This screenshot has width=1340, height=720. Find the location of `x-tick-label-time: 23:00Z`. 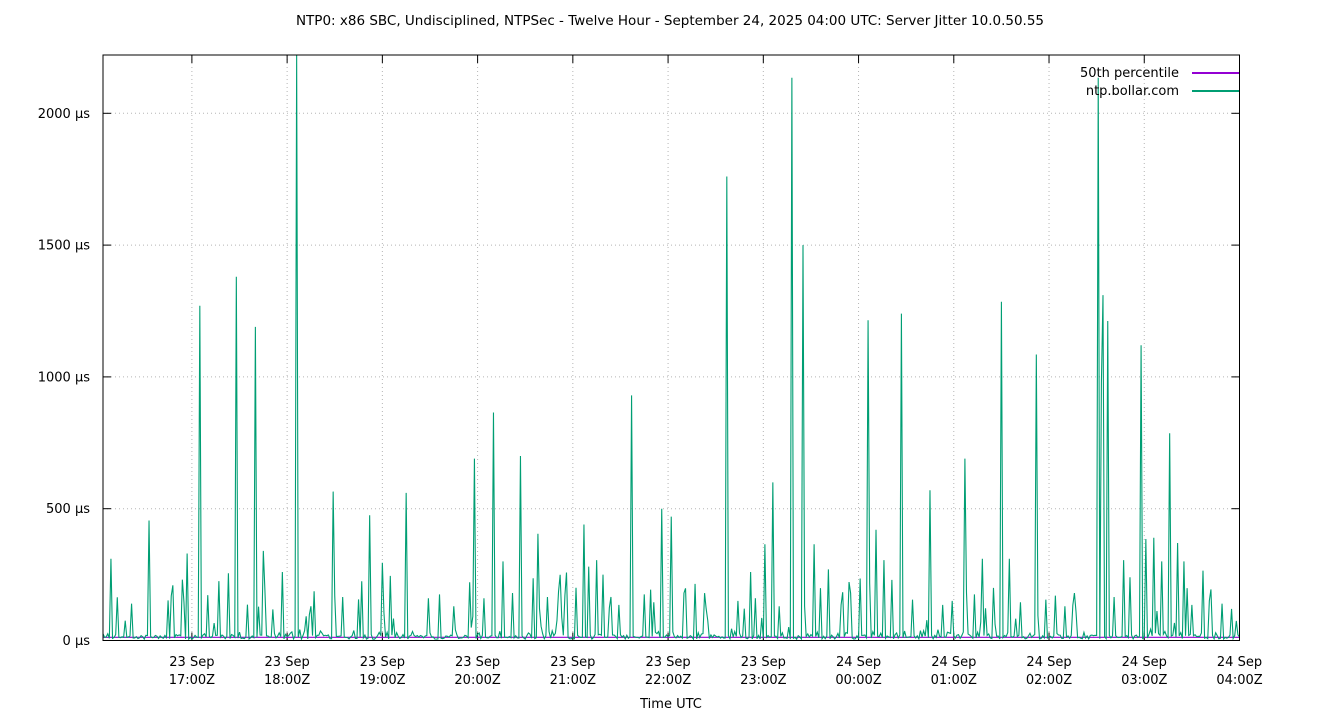

x-tick-label-time: 23:00Z is located at coordinates (763, 680).